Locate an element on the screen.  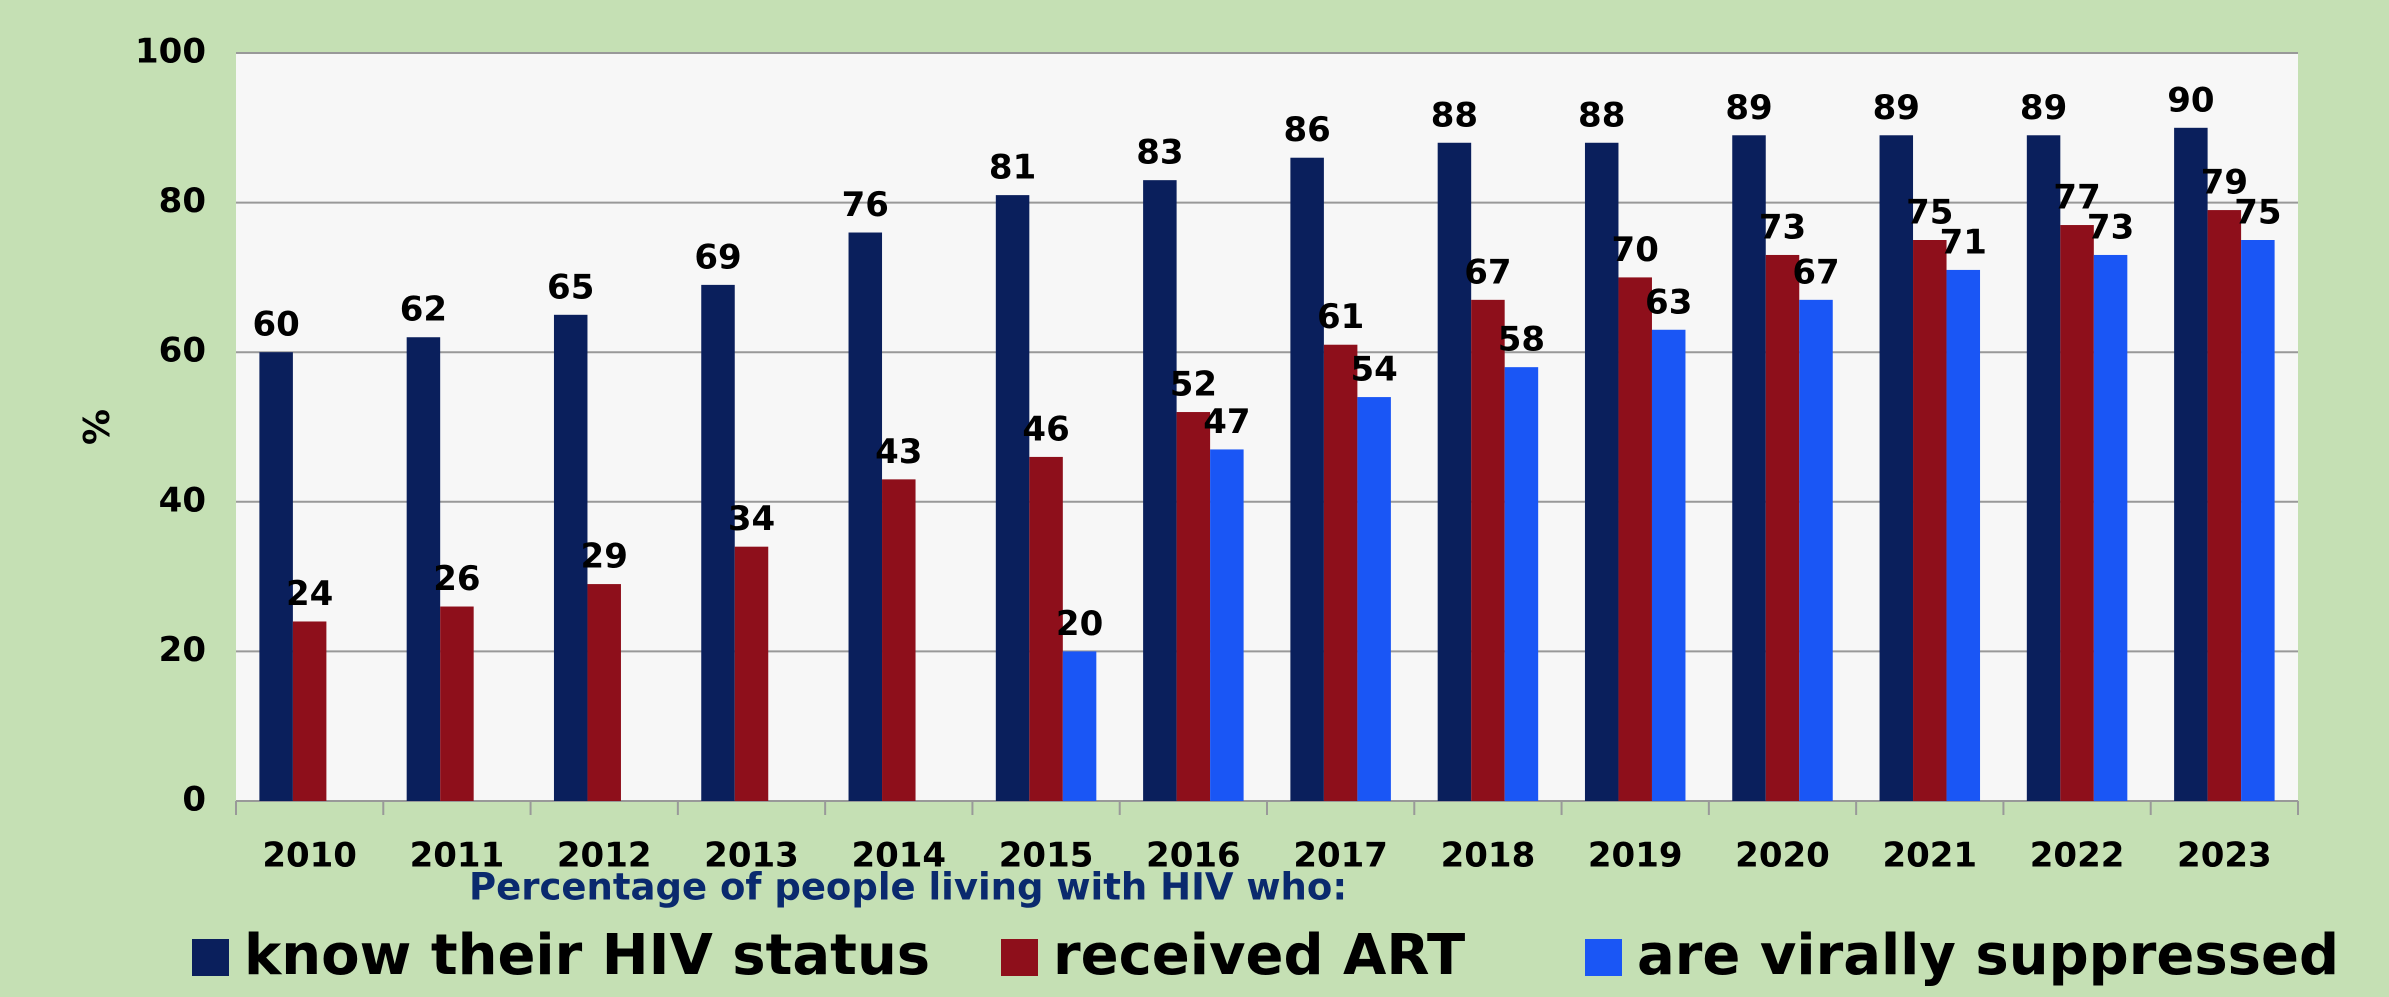
data-label: 29 is located at coordinates (604, 557).